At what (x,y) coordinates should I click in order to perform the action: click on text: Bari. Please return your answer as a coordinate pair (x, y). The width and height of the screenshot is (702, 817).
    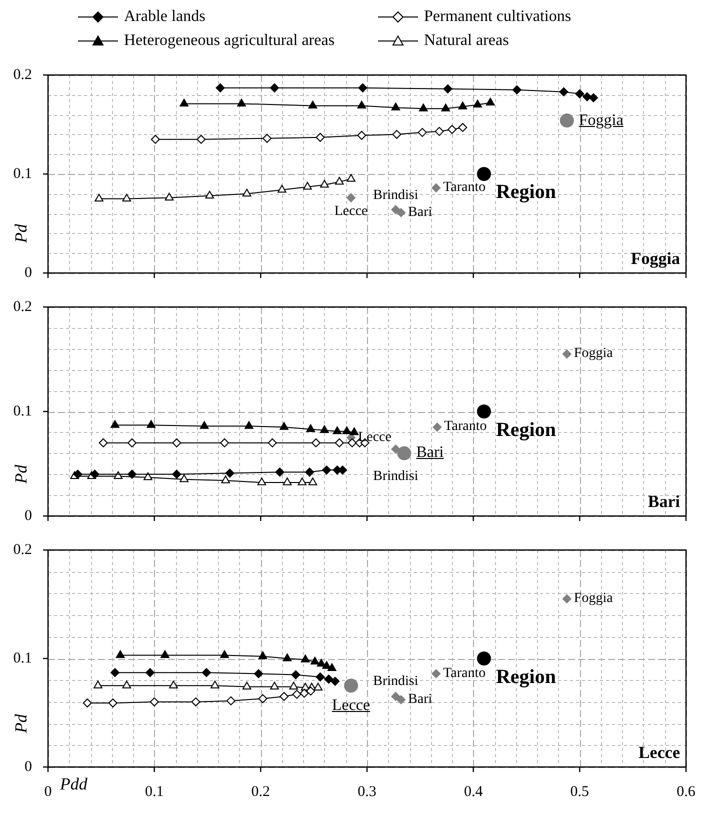
    Looking at the image, I should click on (664, 501).